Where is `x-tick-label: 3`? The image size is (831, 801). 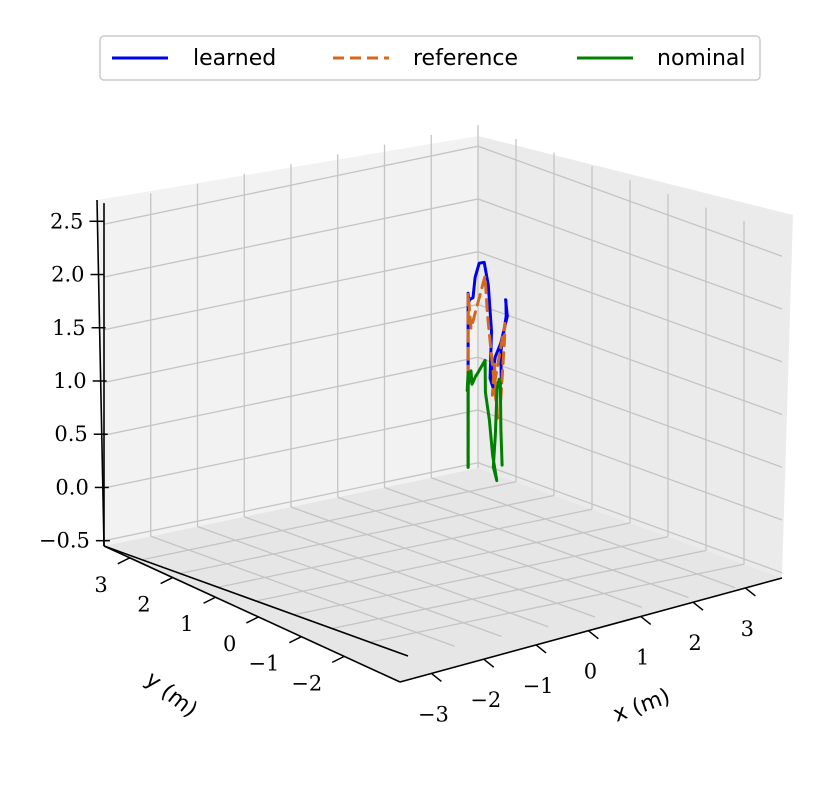
x-tick-label: 3 is located at coordinates (747, 629).